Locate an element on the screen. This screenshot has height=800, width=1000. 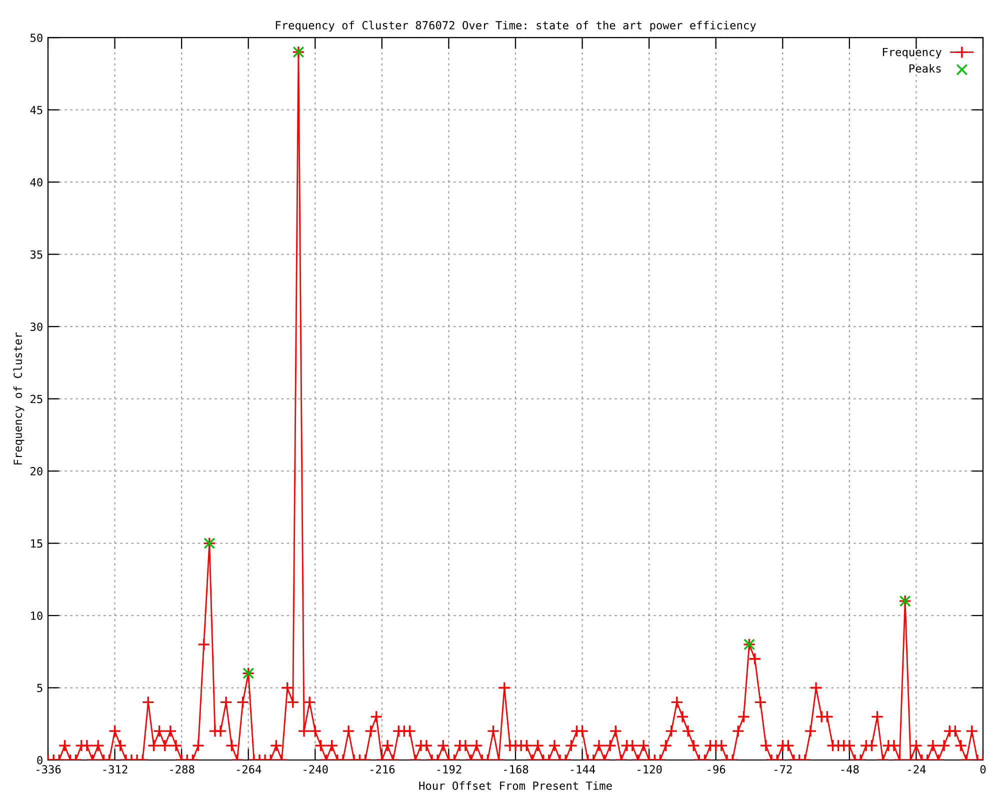
y-tick-label: 35 is located at coordinates (36, 254).